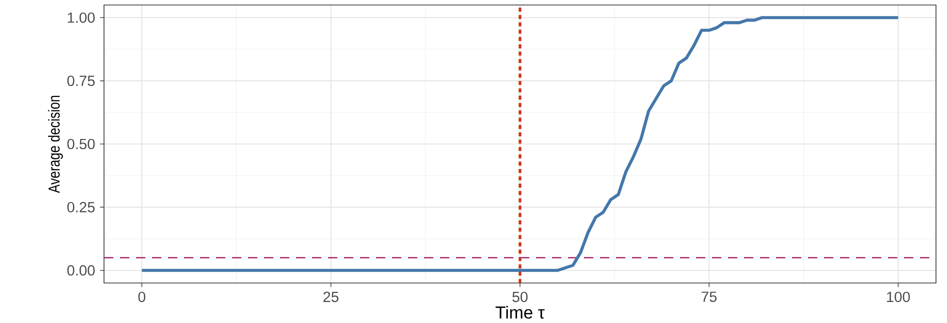 The height and width of the screenshot is (323, 947). What do you see at coordinates (142, 297) in the screenshot?
I see `x-tick-label: 0` at bounding box center [142, 297].